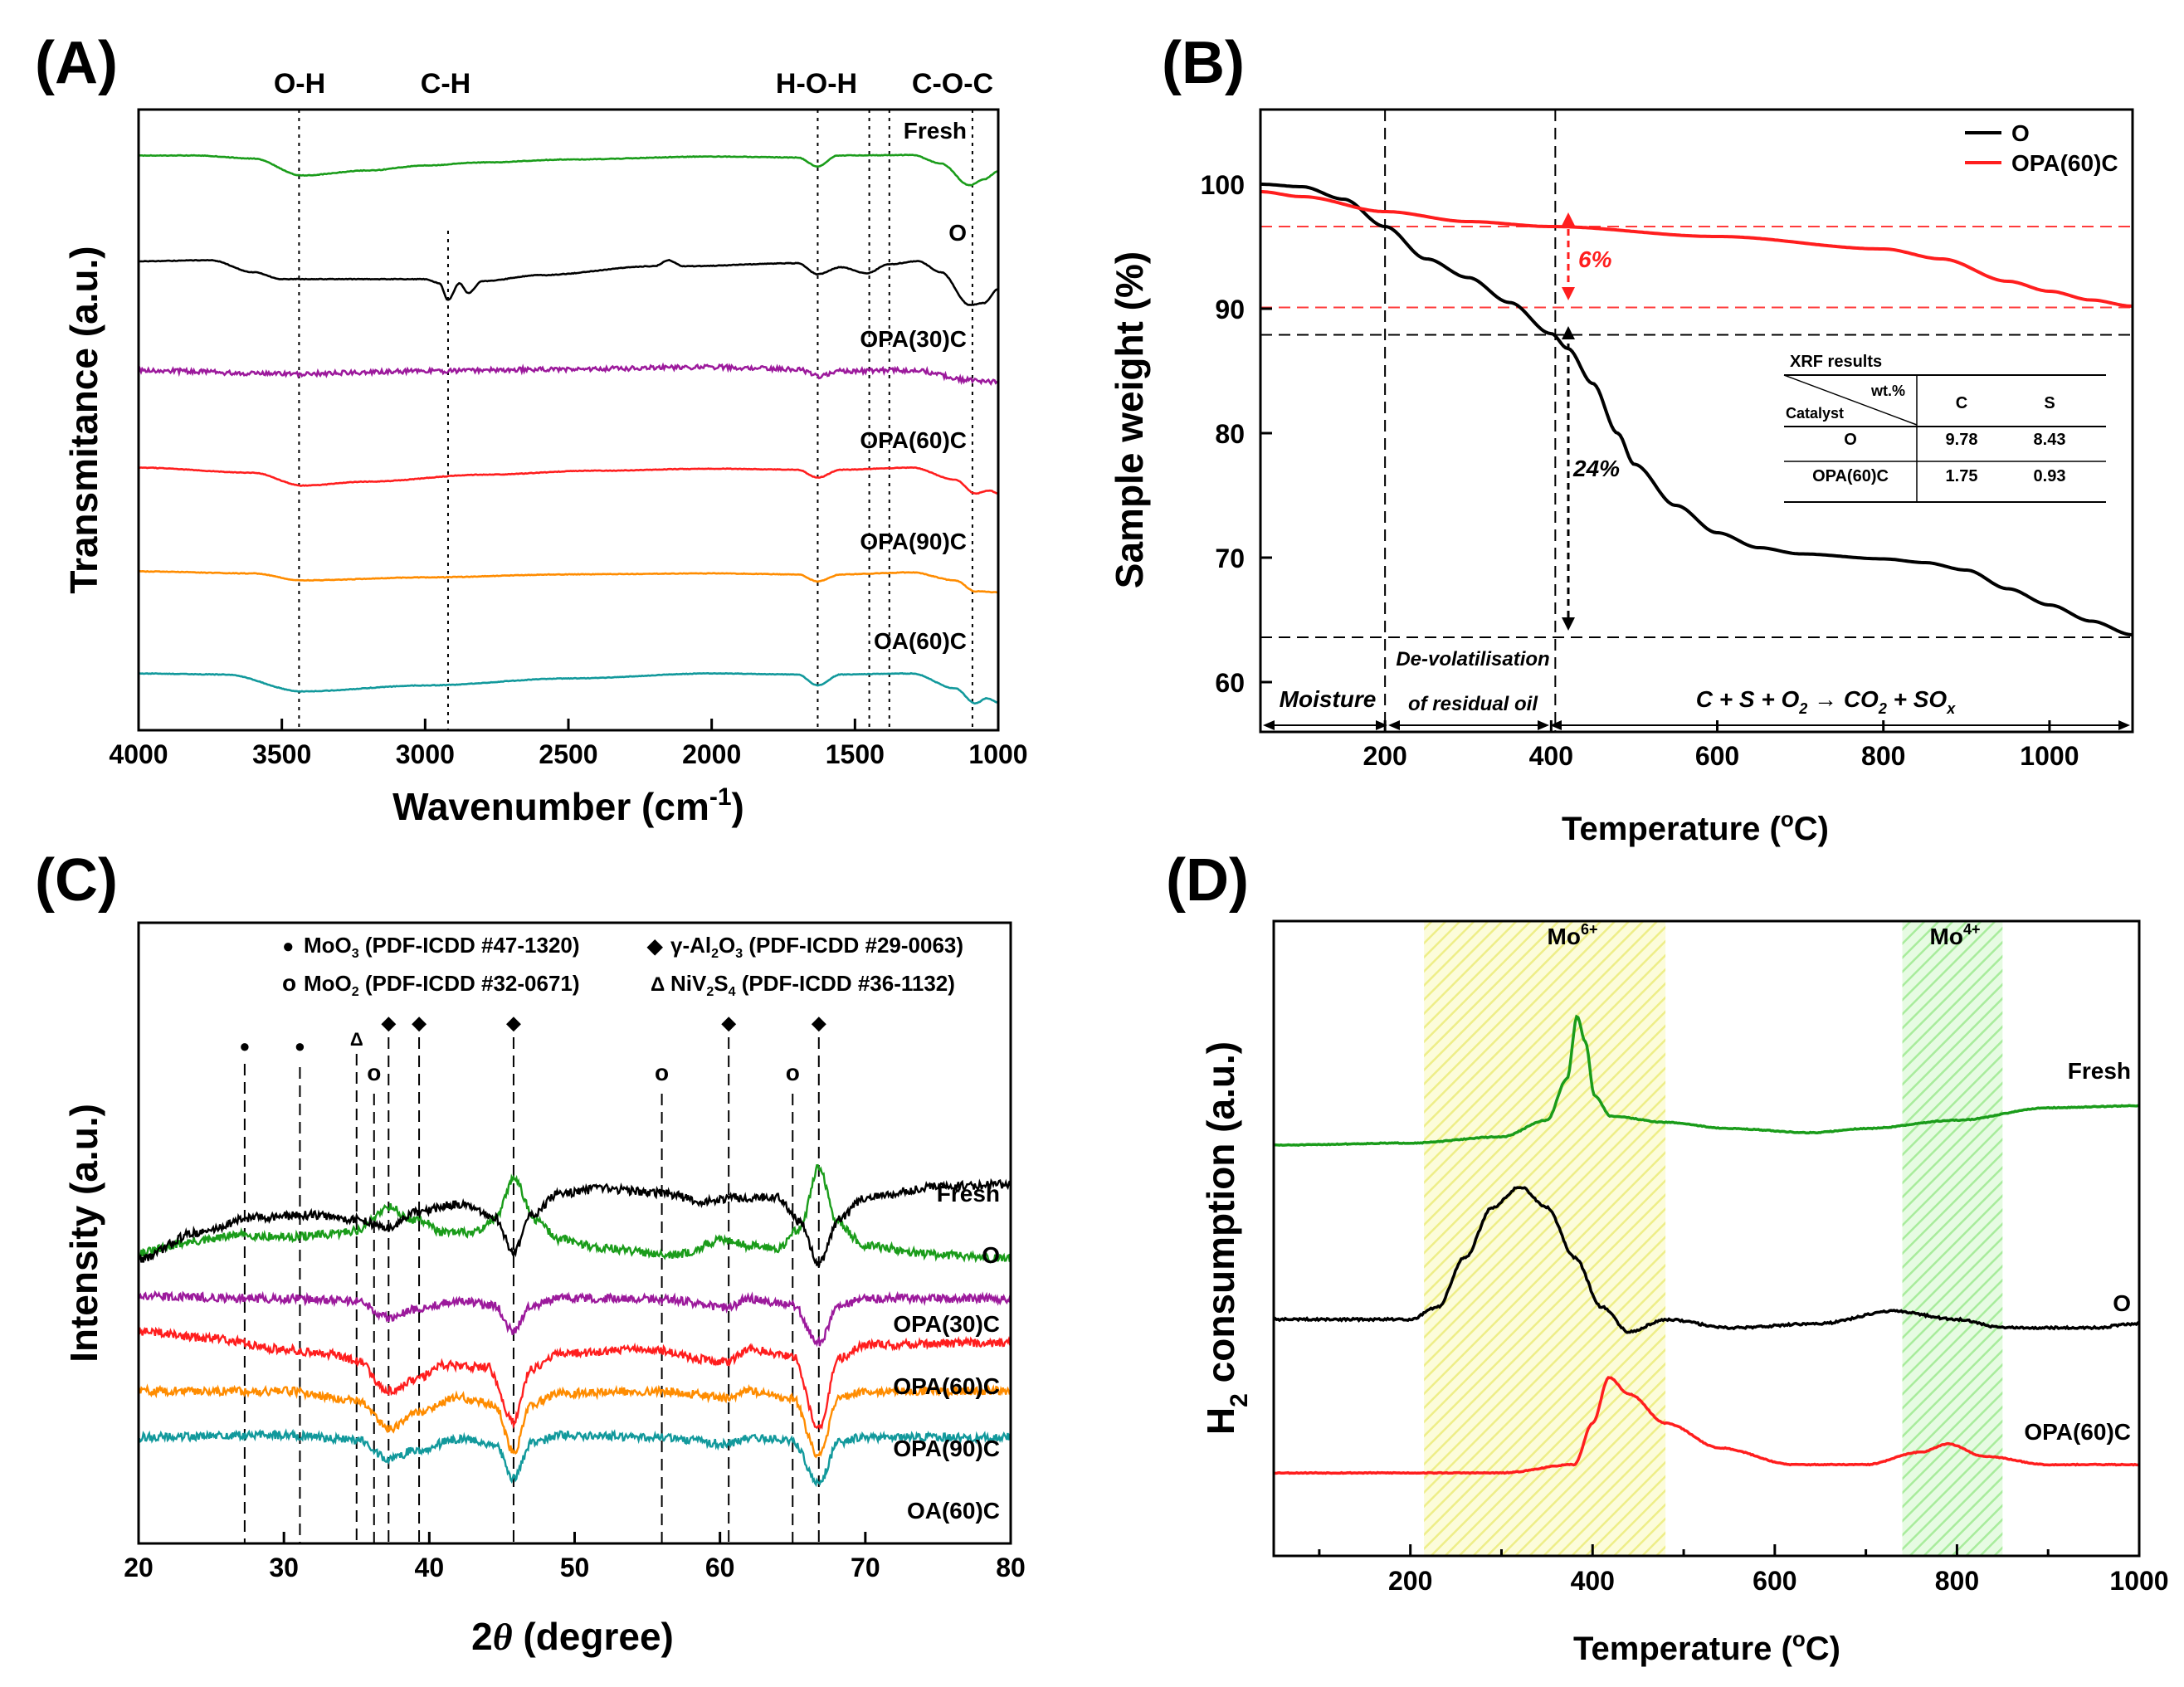  I want to click on panel-a-x-tick-label: 3500, so click(281, 754).